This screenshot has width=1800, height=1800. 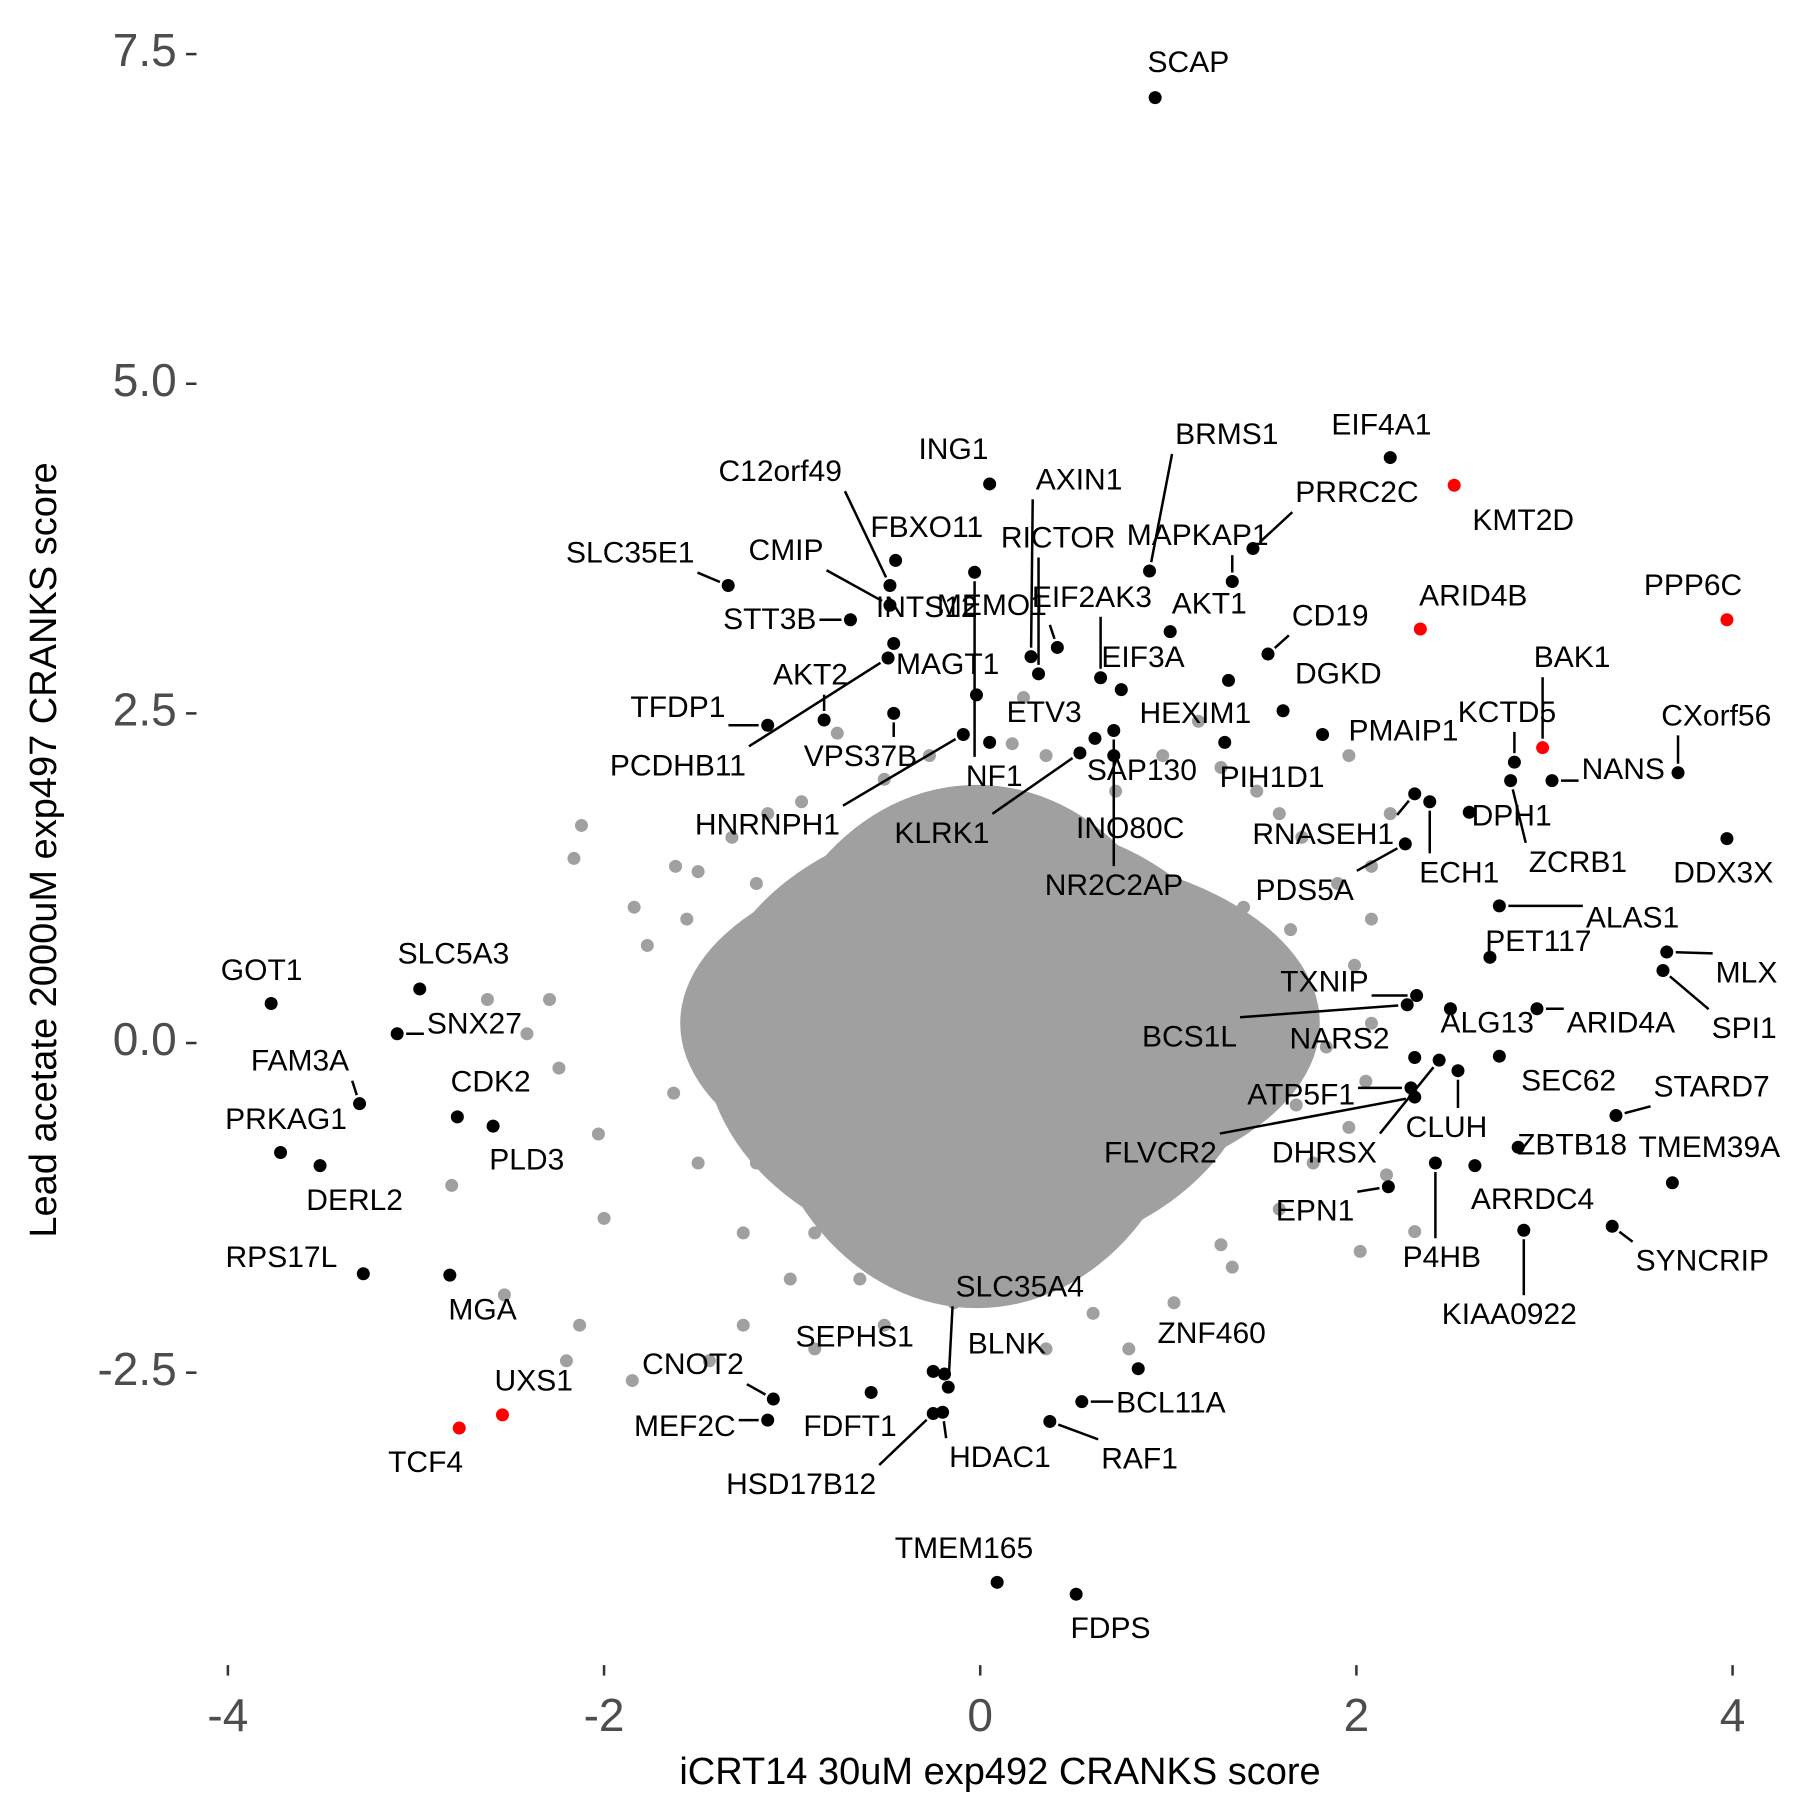 I want to click on point-label: TMEM39A, so click(x=1709, y=1147).